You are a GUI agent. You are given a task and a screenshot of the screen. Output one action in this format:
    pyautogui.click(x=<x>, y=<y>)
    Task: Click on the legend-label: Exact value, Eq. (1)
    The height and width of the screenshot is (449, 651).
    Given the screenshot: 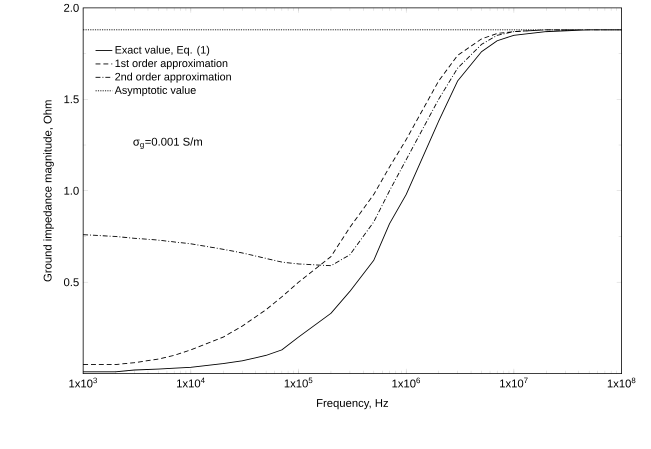 What is the action you would take?
    pyautogui.click(x=163, y=51)
    